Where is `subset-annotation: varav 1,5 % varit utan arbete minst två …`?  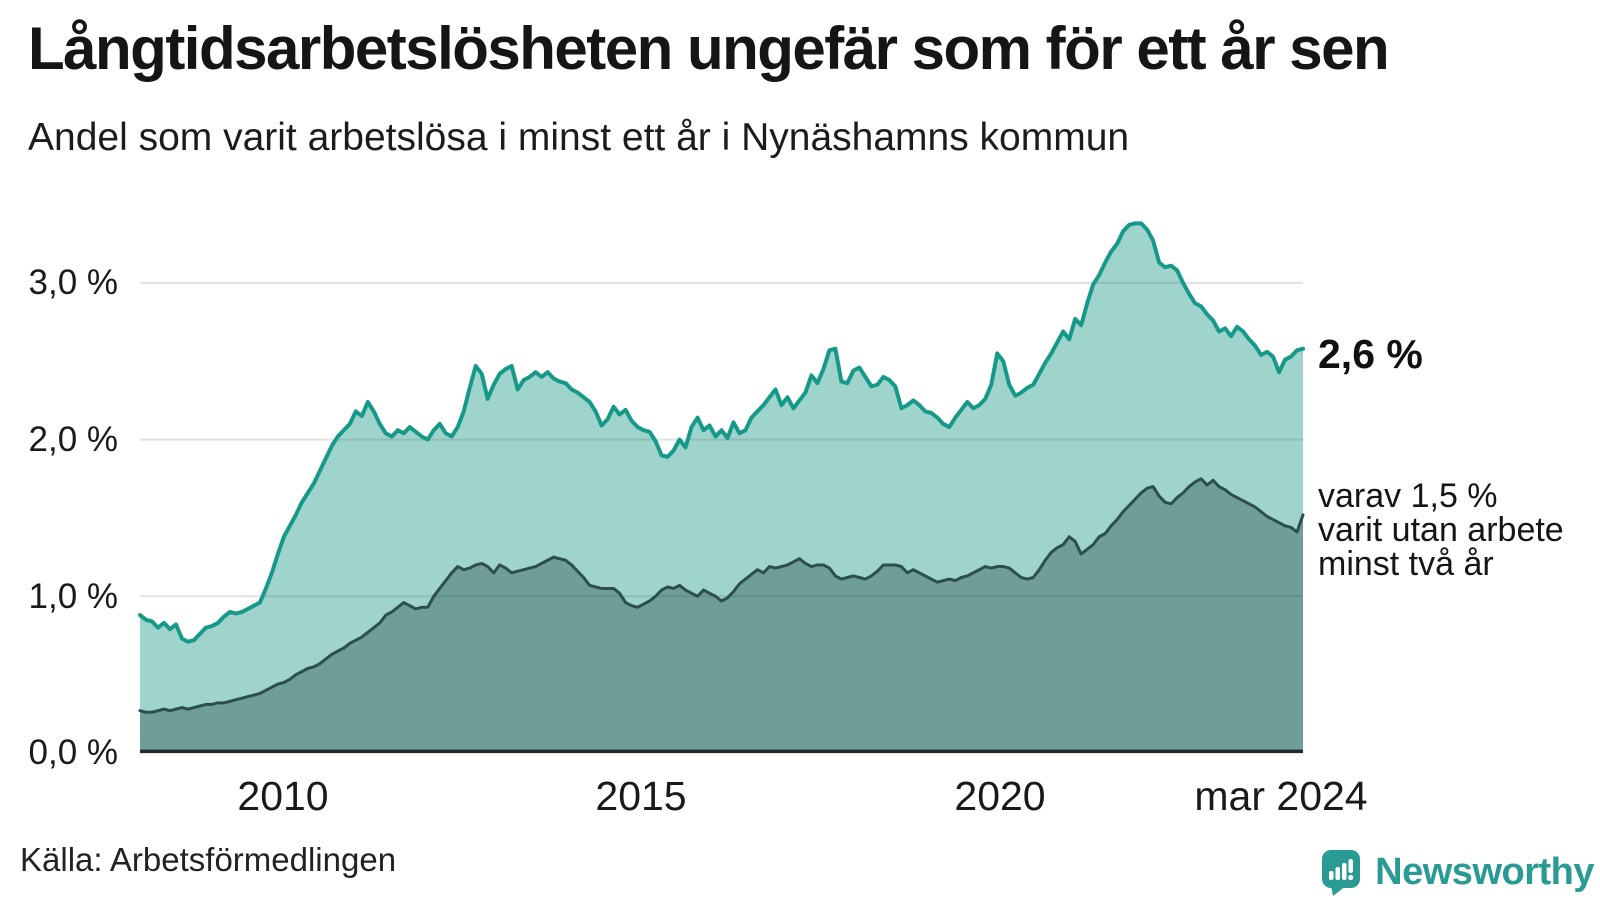
subset-annotation: varav 1,5 % varit utan arbete minst två … is located at coordinates (1441, 530).